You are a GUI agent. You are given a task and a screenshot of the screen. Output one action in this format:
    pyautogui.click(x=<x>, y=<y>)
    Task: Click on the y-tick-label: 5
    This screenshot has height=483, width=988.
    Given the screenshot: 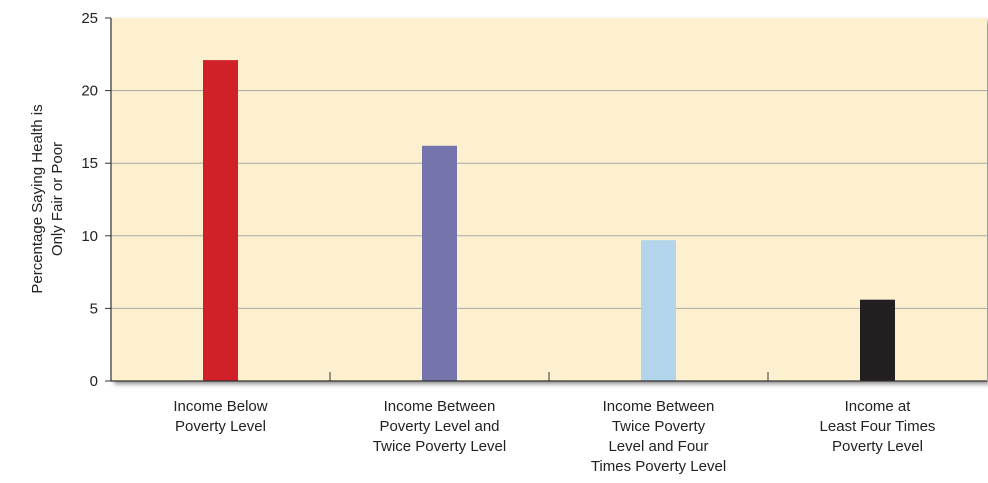 What is the action you would take?
    pyautogui.click(x=94, y=308)
    